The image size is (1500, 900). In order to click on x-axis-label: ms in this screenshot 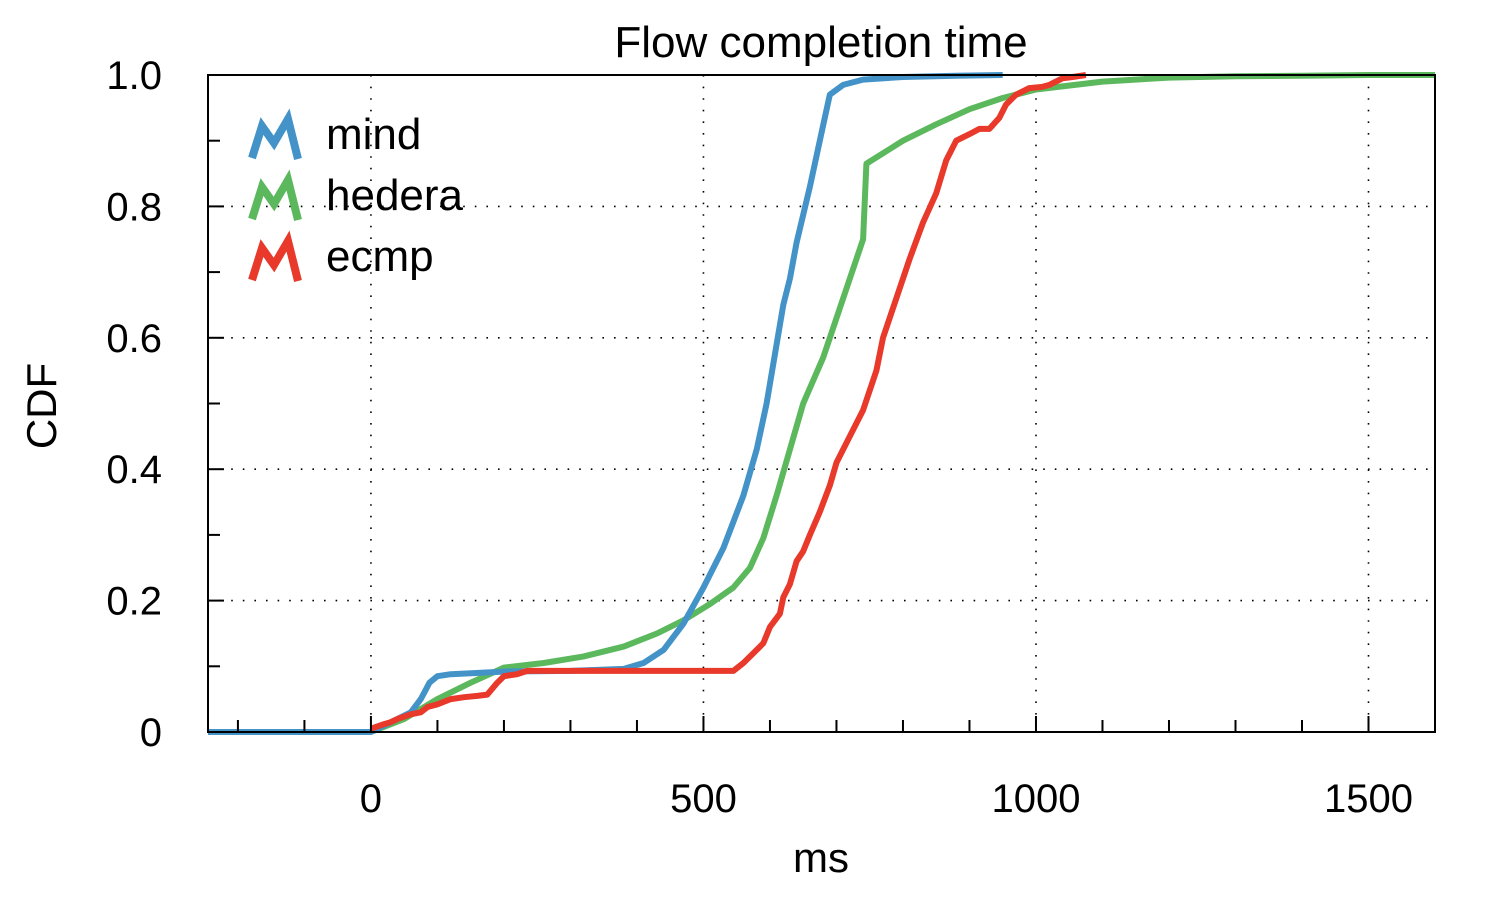, I will do `click(821, 857)`.